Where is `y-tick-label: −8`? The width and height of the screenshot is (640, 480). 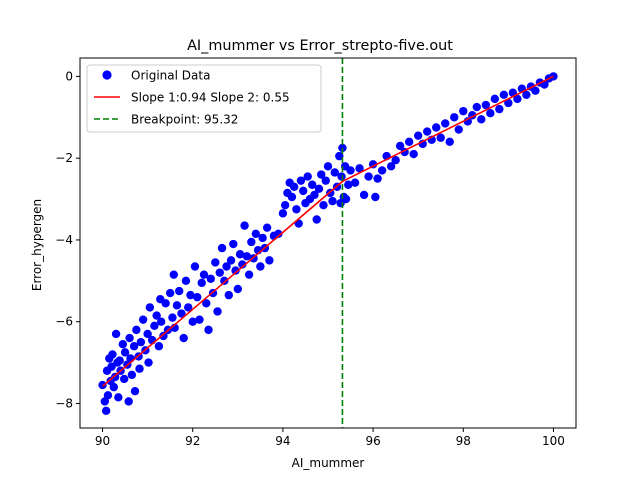 y-tick-label: −8 is located at coordinates (64, 403).